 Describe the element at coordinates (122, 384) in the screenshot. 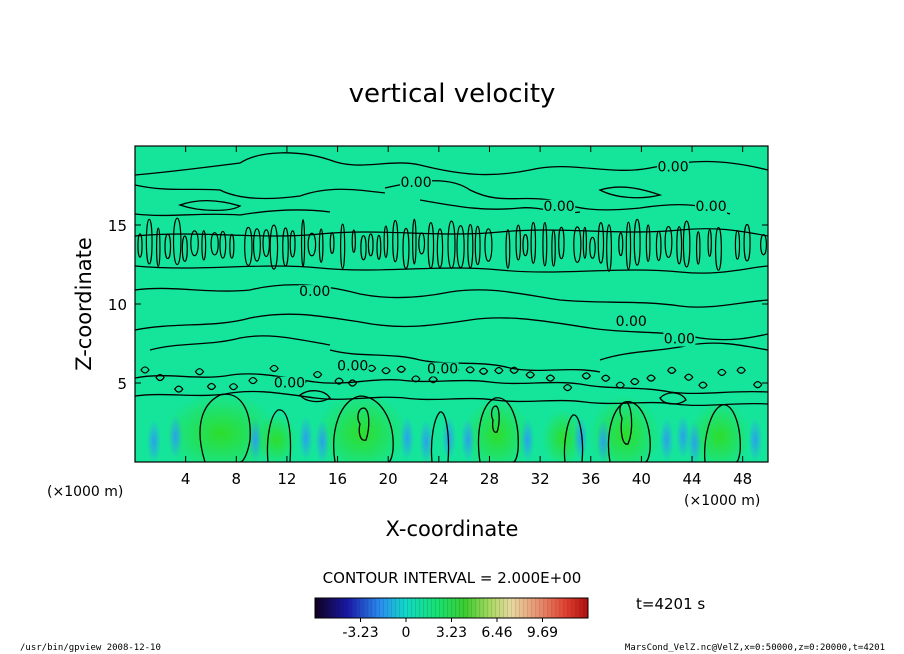

I see `y-tick-label: 5` at that location.